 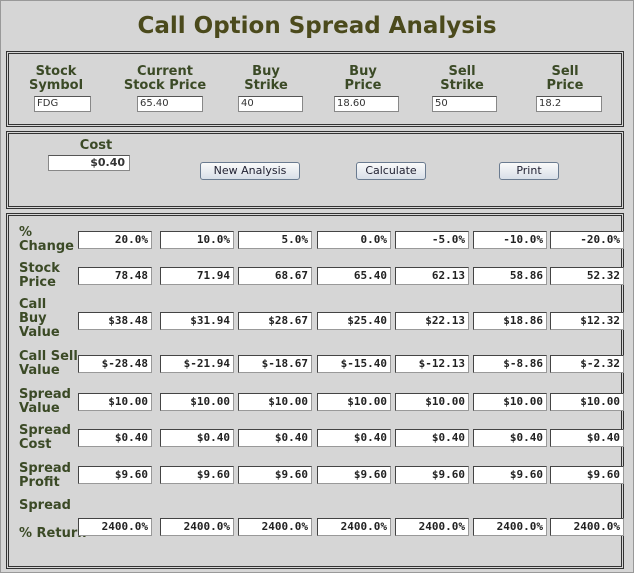 What do you see at coordinates (115, 240) in the screenshot?
I see `value-cell: 20.0%` at bounding box center [115, 240].